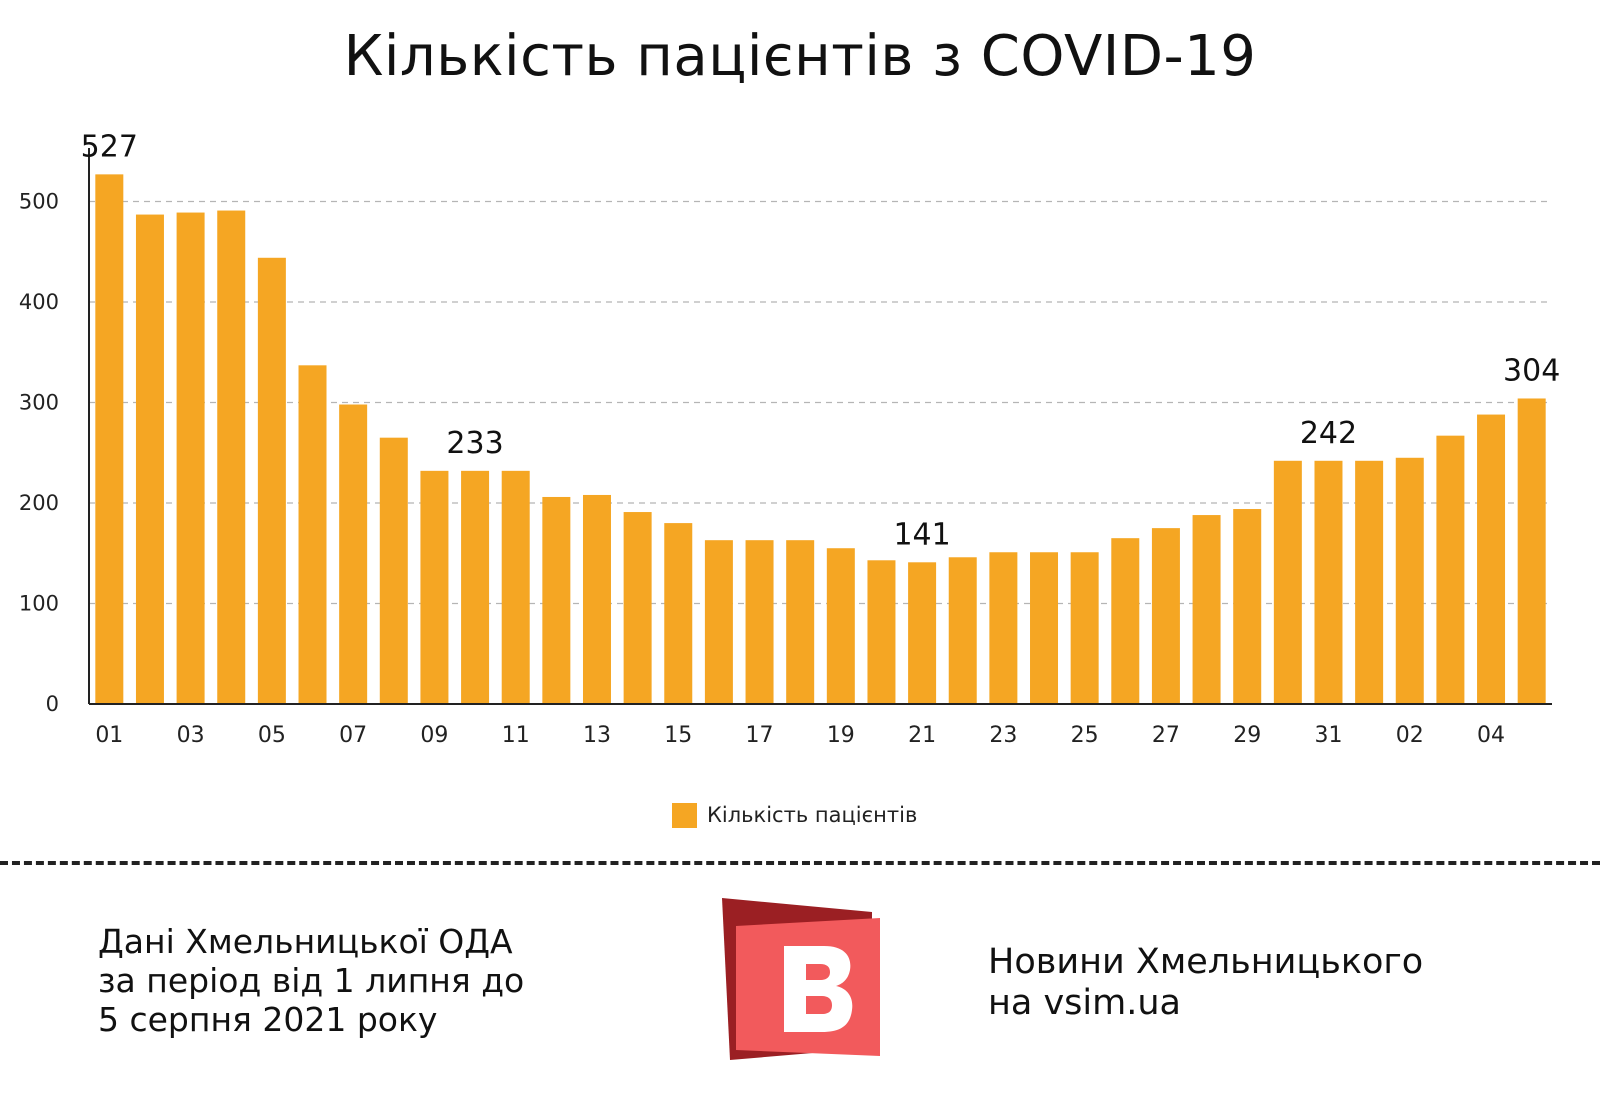  Describe the element at coordinates (800, 863) in the screenshot. I see `dashed-divider` at that location.